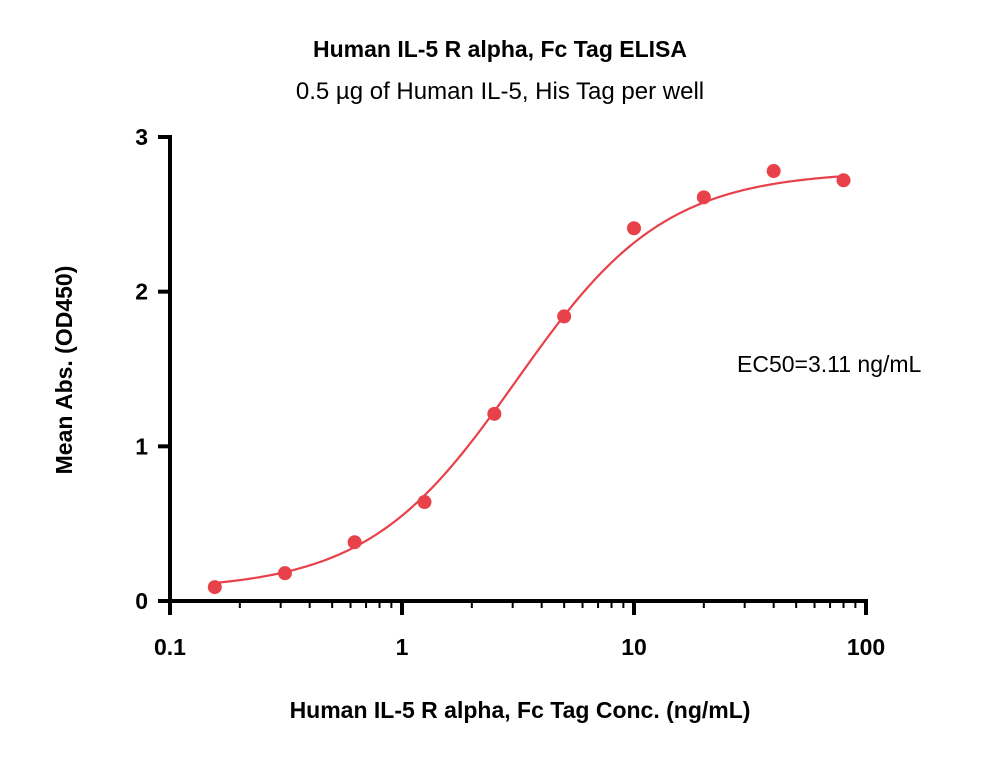 This screenshot has width=1000, height=759. What do you see at coordinates (141, 292) in the screenshot?
I see `y-tick-label: 2` at bounding box center [141, 292].